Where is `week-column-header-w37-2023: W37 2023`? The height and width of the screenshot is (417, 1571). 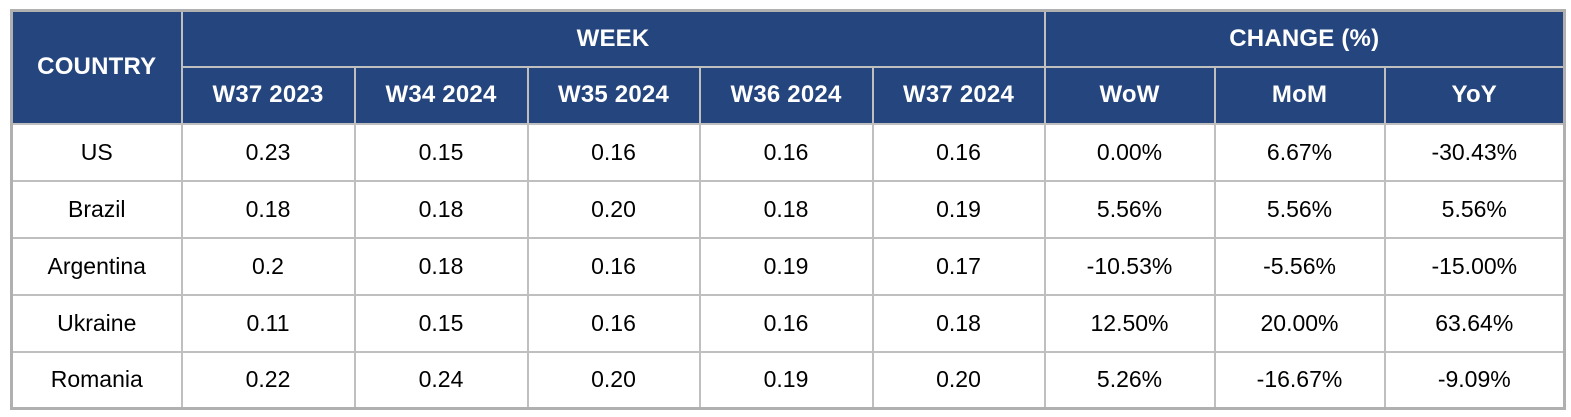 week-column-header-w37-2023: W37 2023 is located at coordinates (268, 95).